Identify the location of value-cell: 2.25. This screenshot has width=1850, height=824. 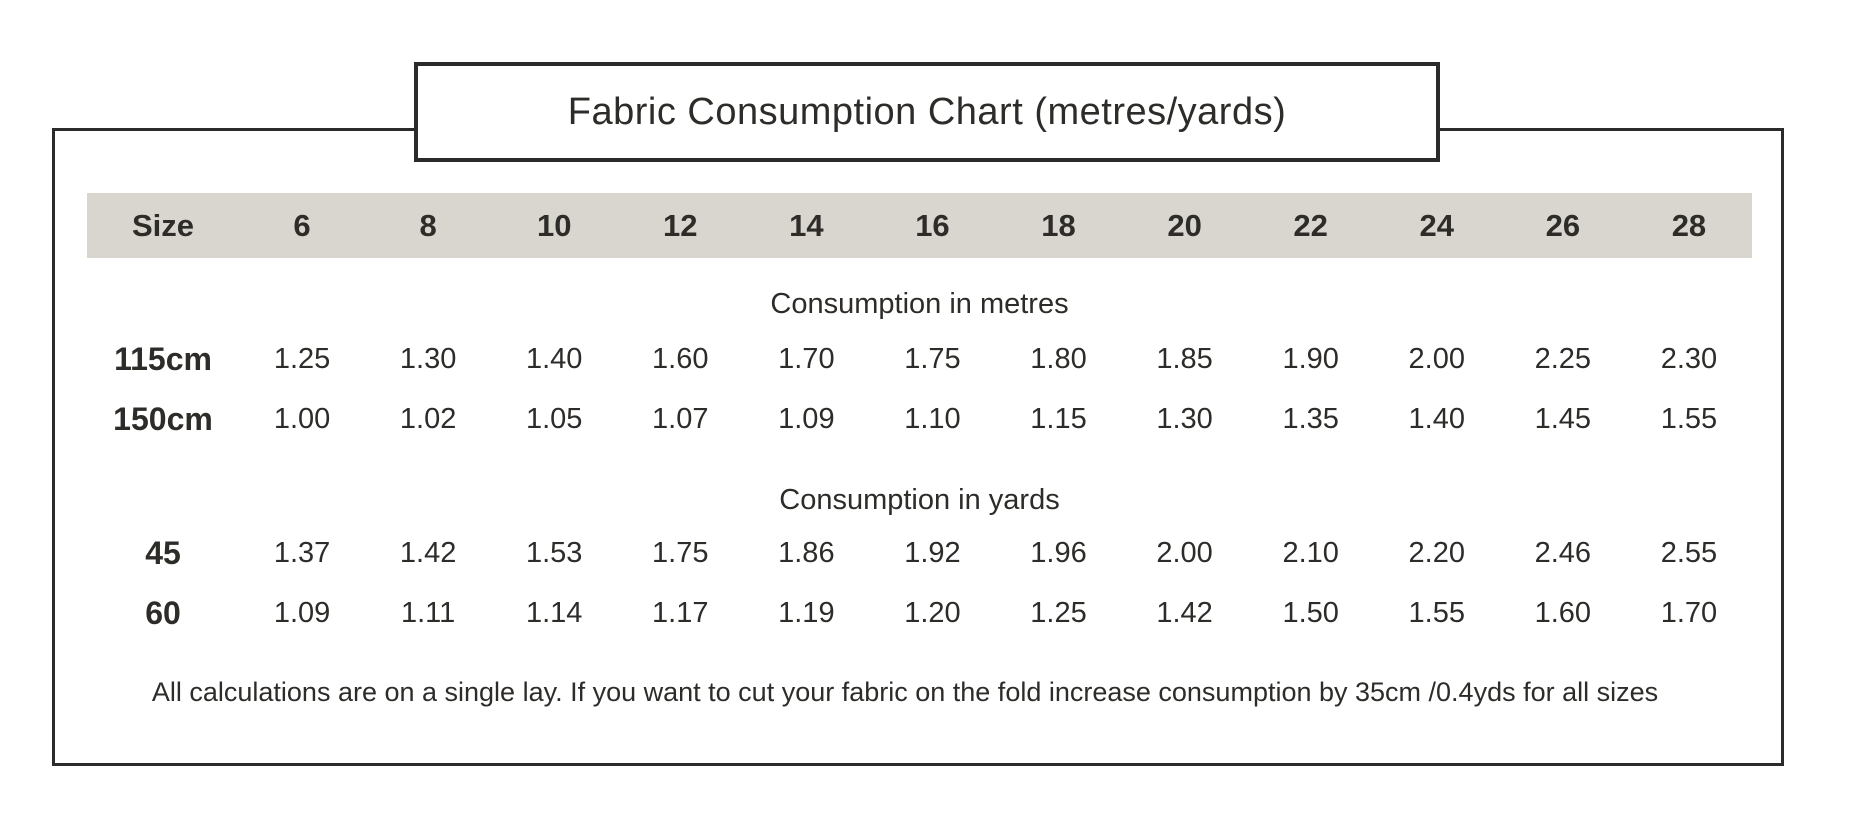
(1563, 358).